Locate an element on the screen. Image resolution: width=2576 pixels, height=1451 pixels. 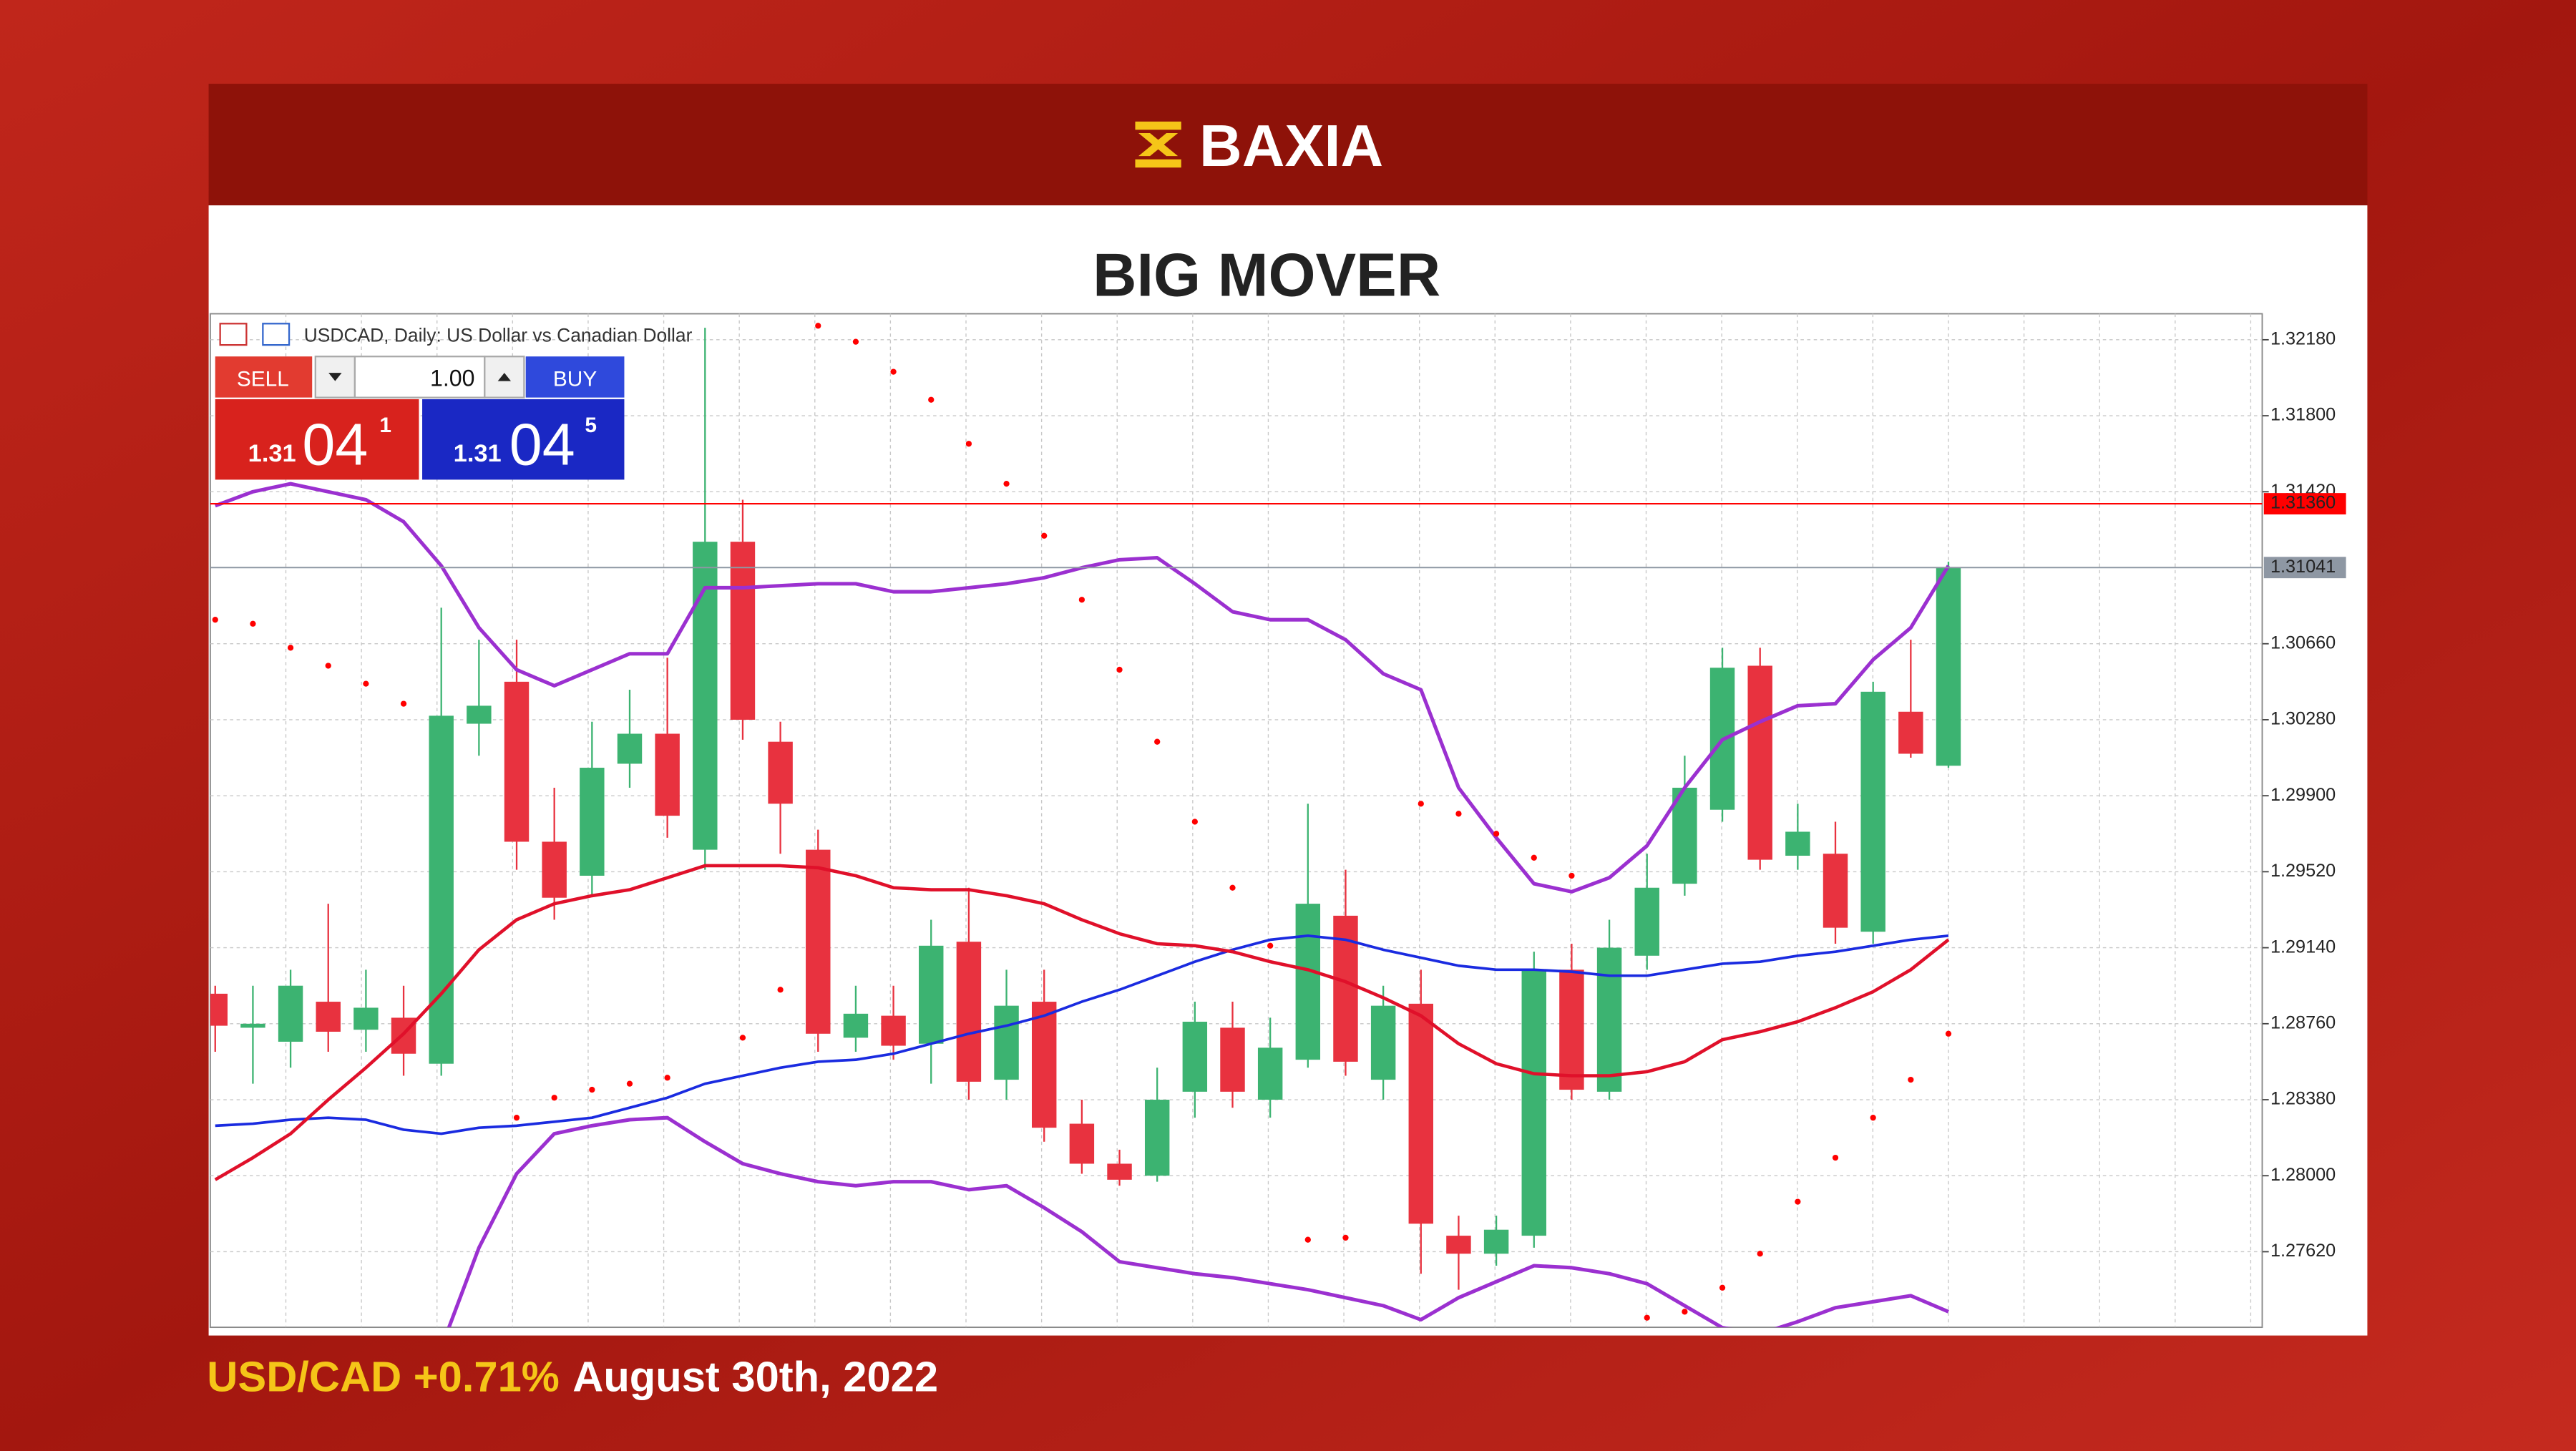
y-tick-label: 1.28000 is located at coordinates (2303, 1175).